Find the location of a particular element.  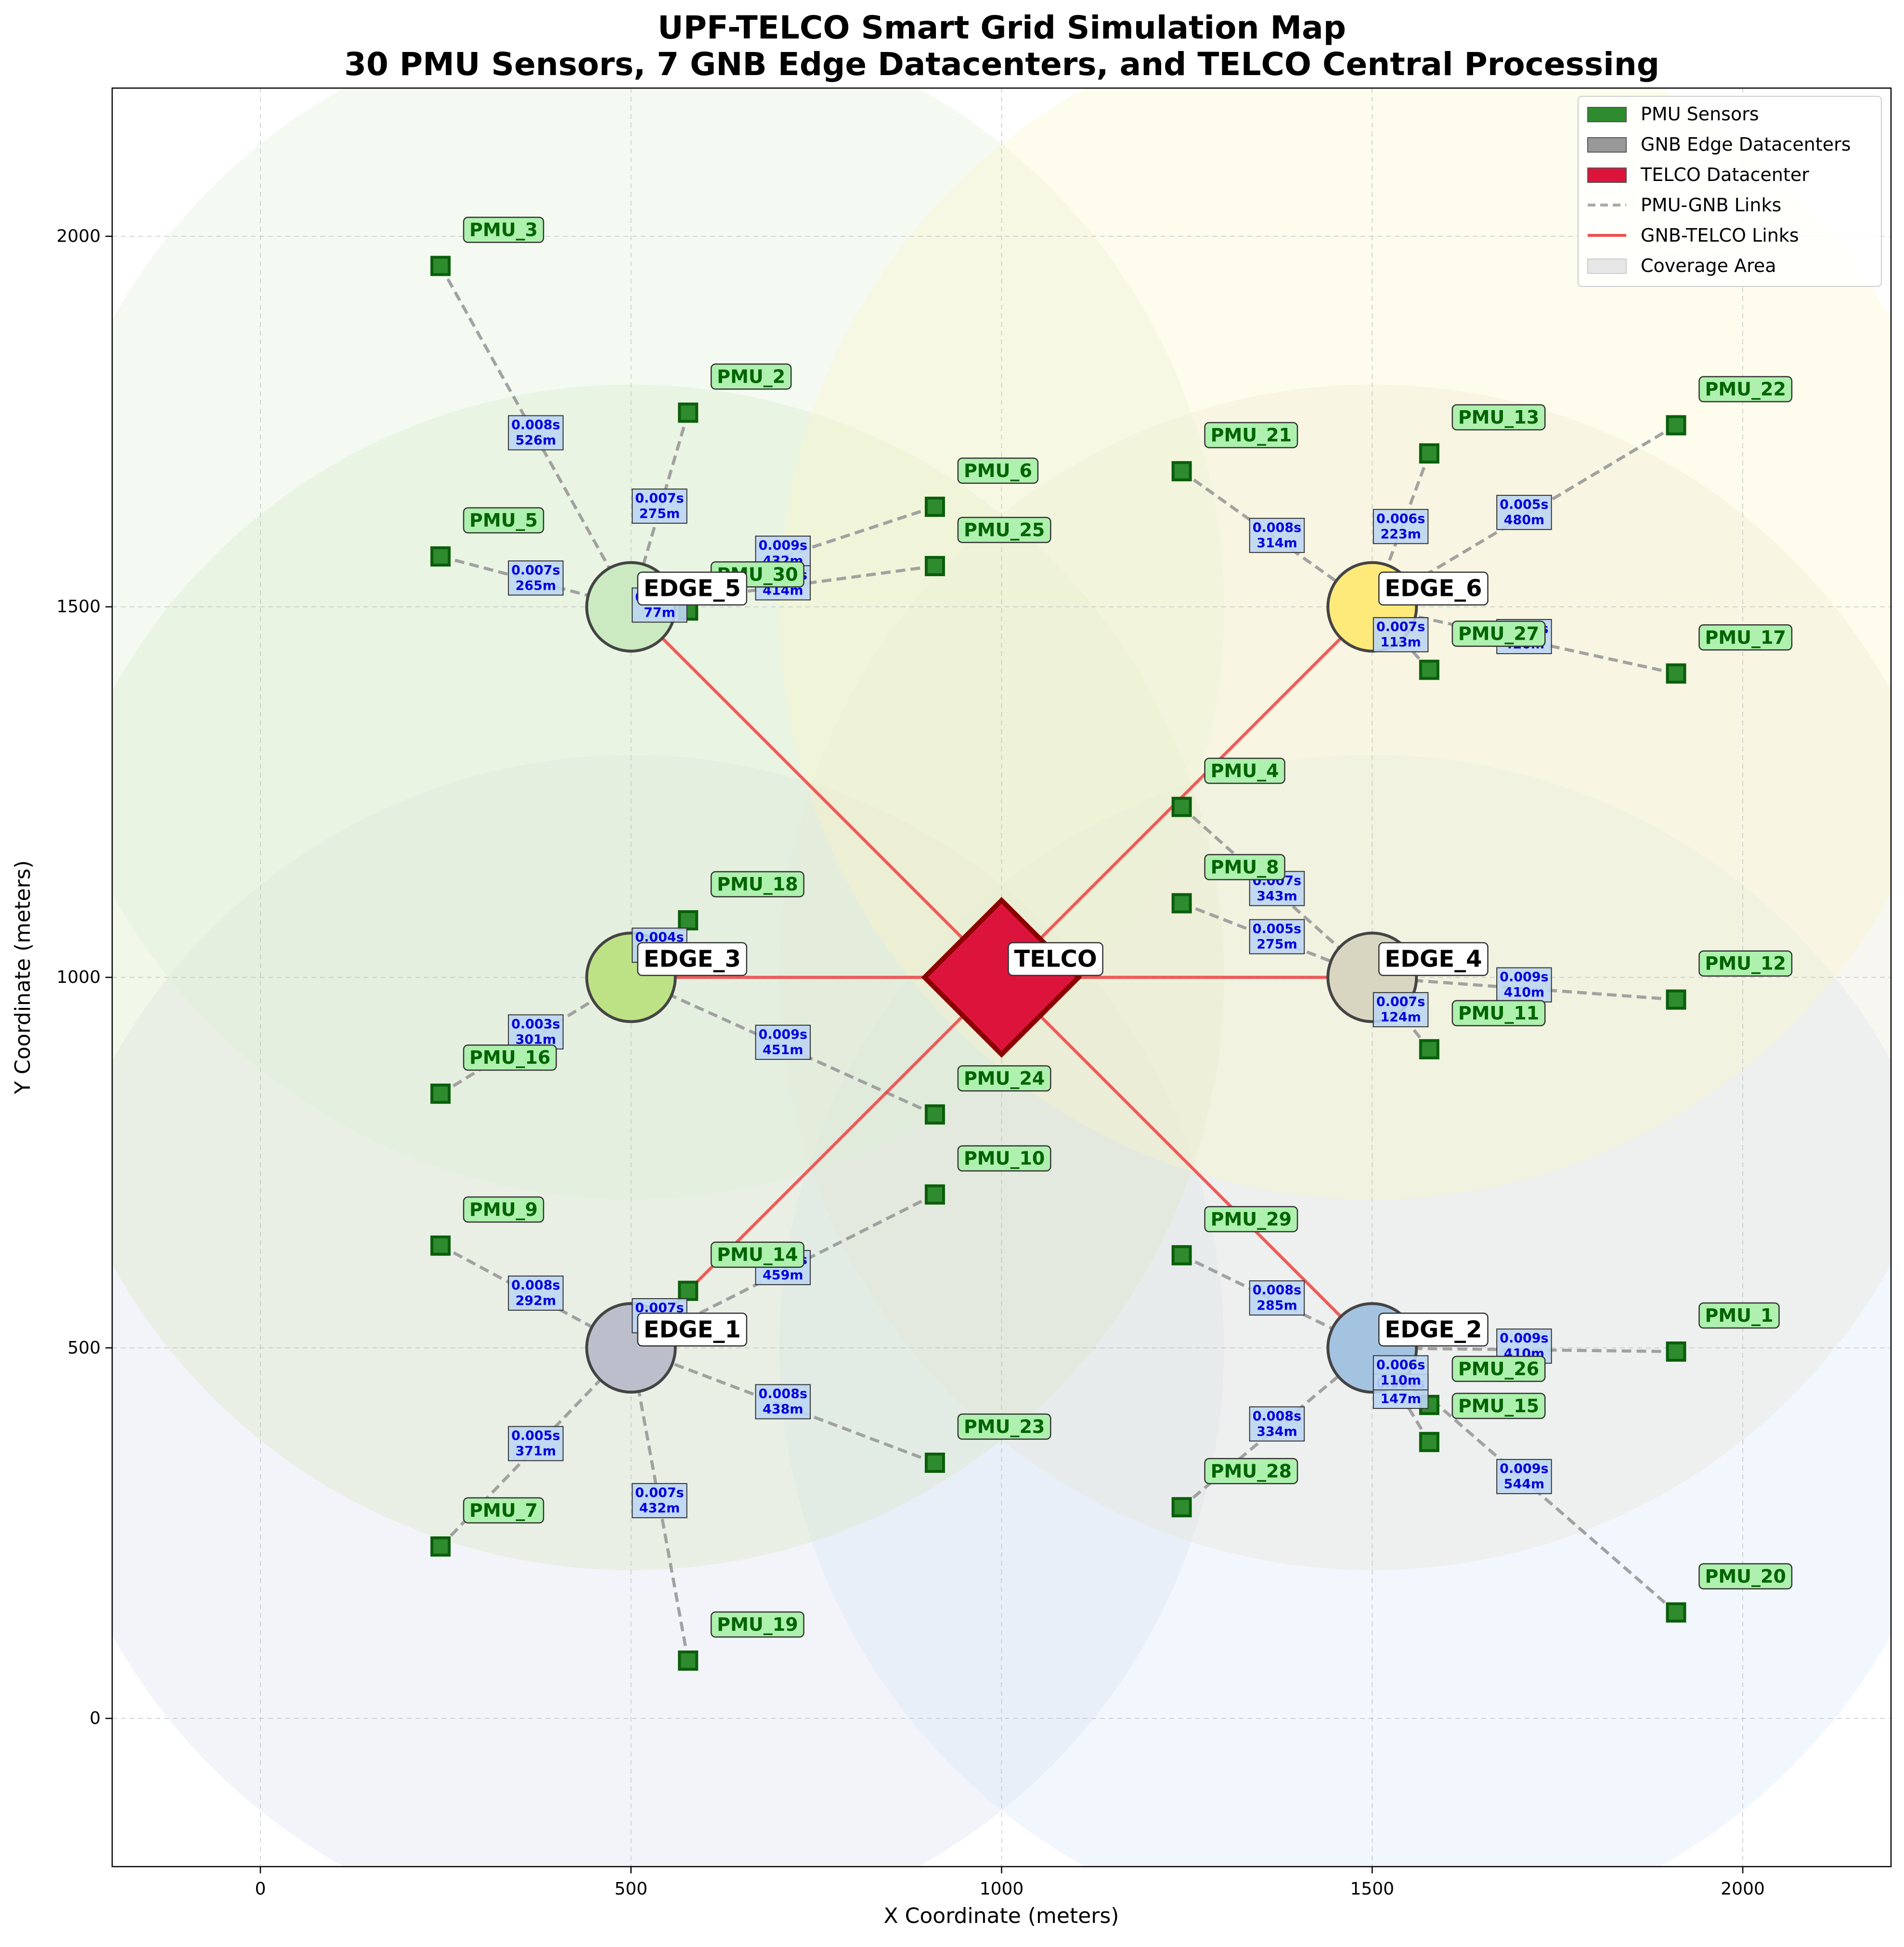

link-distance: 432m is located at coordinates (659, 1508).